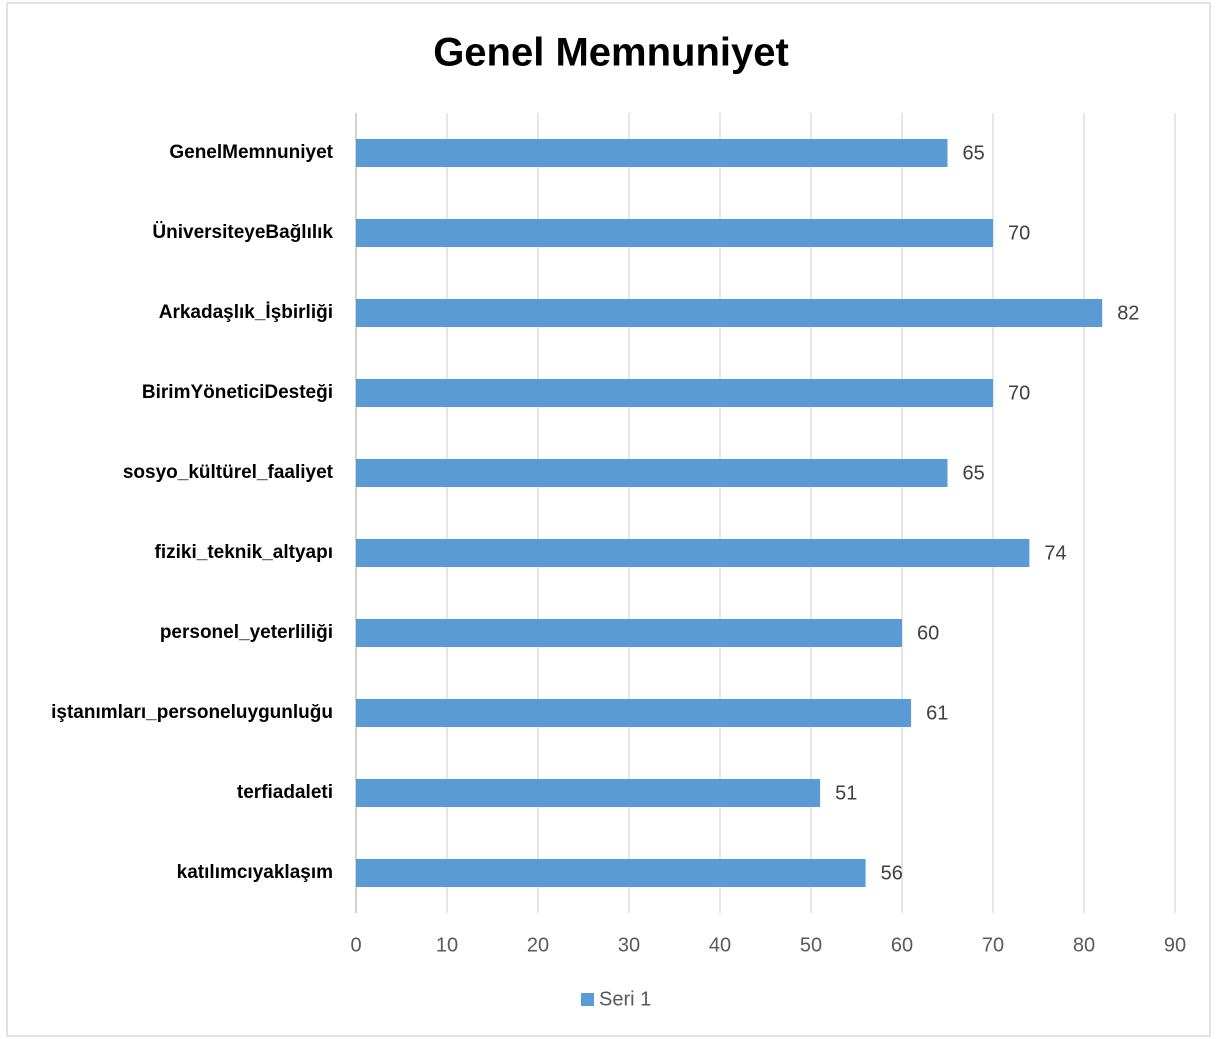 The image size is (1218, 1039). Describe the element at coordinates (242, 232) in the screenshot. I see `y-tick-label: ÜniversiteyeBağlılık` at that location.